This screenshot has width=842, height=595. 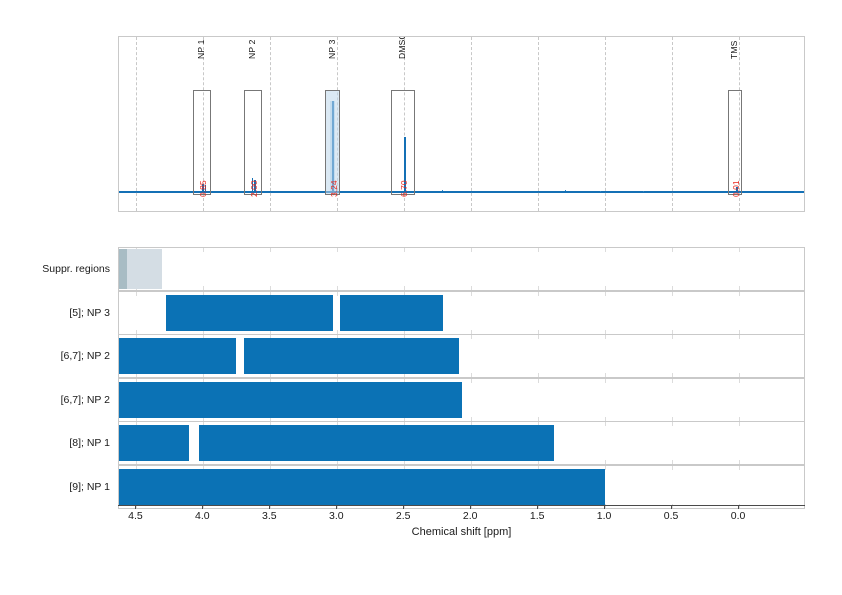 What do you see at coordinates (403, 516) in the screenshot?
I see `axis-tick-label: 2.5` at bounding box center [403, 516].